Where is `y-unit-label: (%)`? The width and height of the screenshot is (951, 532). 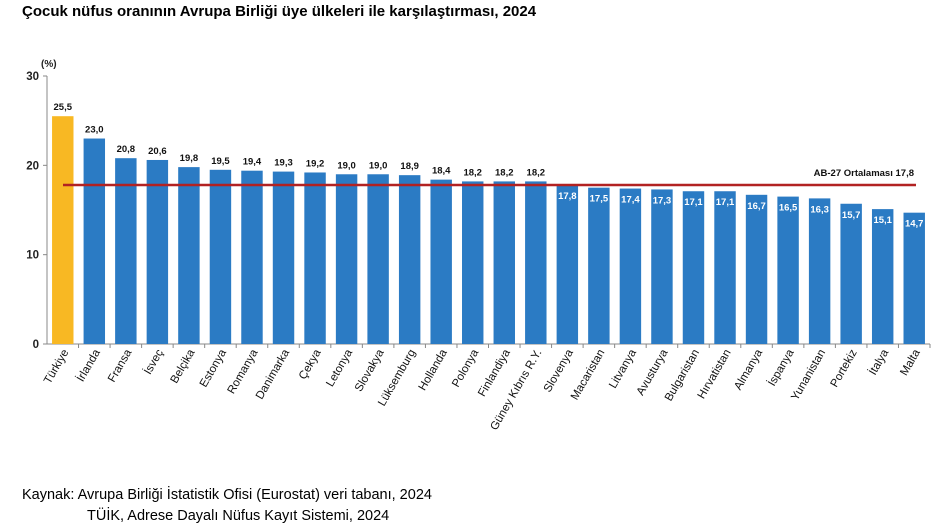
y-unit-label: (%) is located at coordinates (49, 64).